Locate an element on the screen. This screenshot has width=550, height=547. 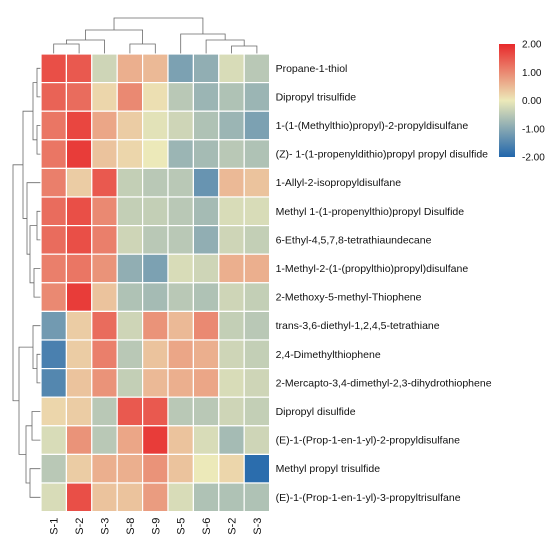
row-label: Dipropyl trisulfide is located at coordinates (316, 97).